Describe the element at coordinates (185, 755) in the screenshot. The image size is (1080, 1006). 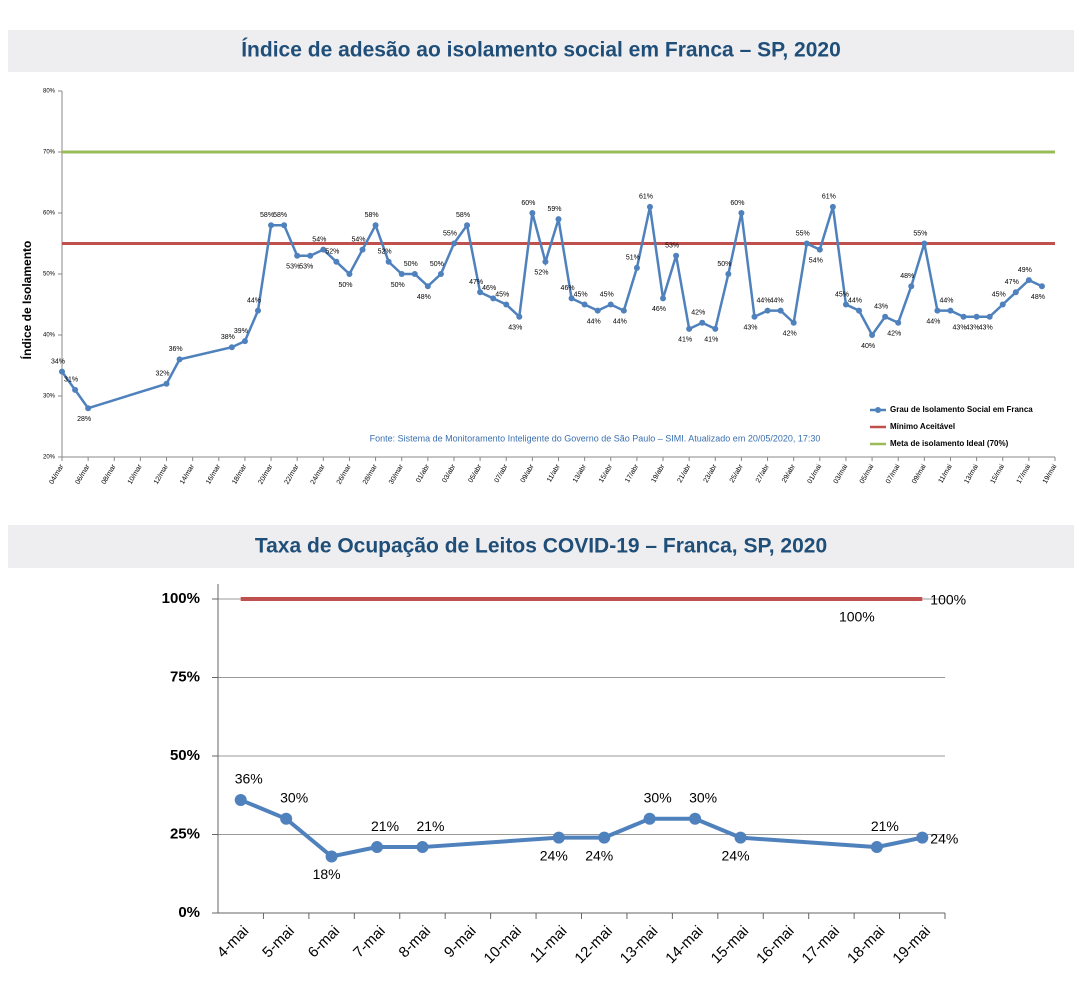
I see `y-tick-label: 50%` at that location.